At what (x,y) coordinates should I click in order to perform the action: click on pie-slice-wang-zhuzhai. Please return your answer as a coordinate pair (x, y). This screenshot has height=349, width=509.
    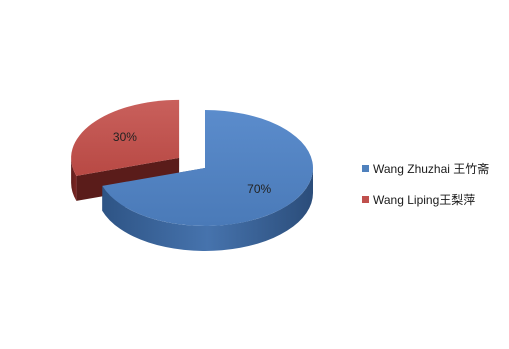
    Looking at the image, I should click on (208, 168).